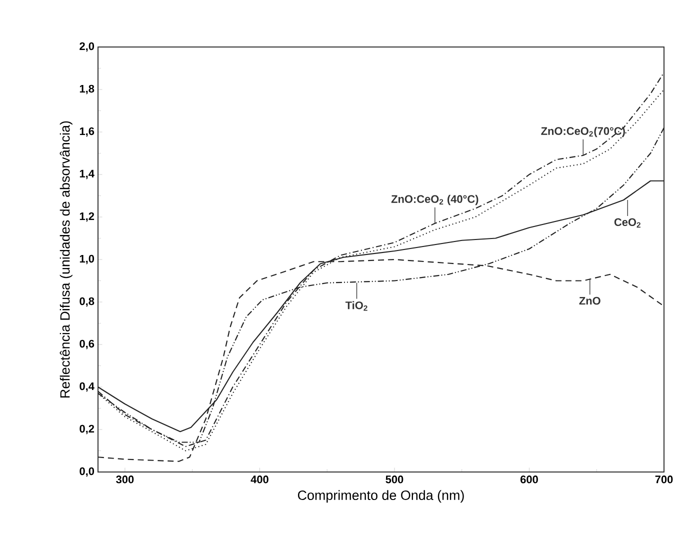  I want to click on y-axis-title: Reflectência Difusa (unidades de absorvância), so click(66, 259).